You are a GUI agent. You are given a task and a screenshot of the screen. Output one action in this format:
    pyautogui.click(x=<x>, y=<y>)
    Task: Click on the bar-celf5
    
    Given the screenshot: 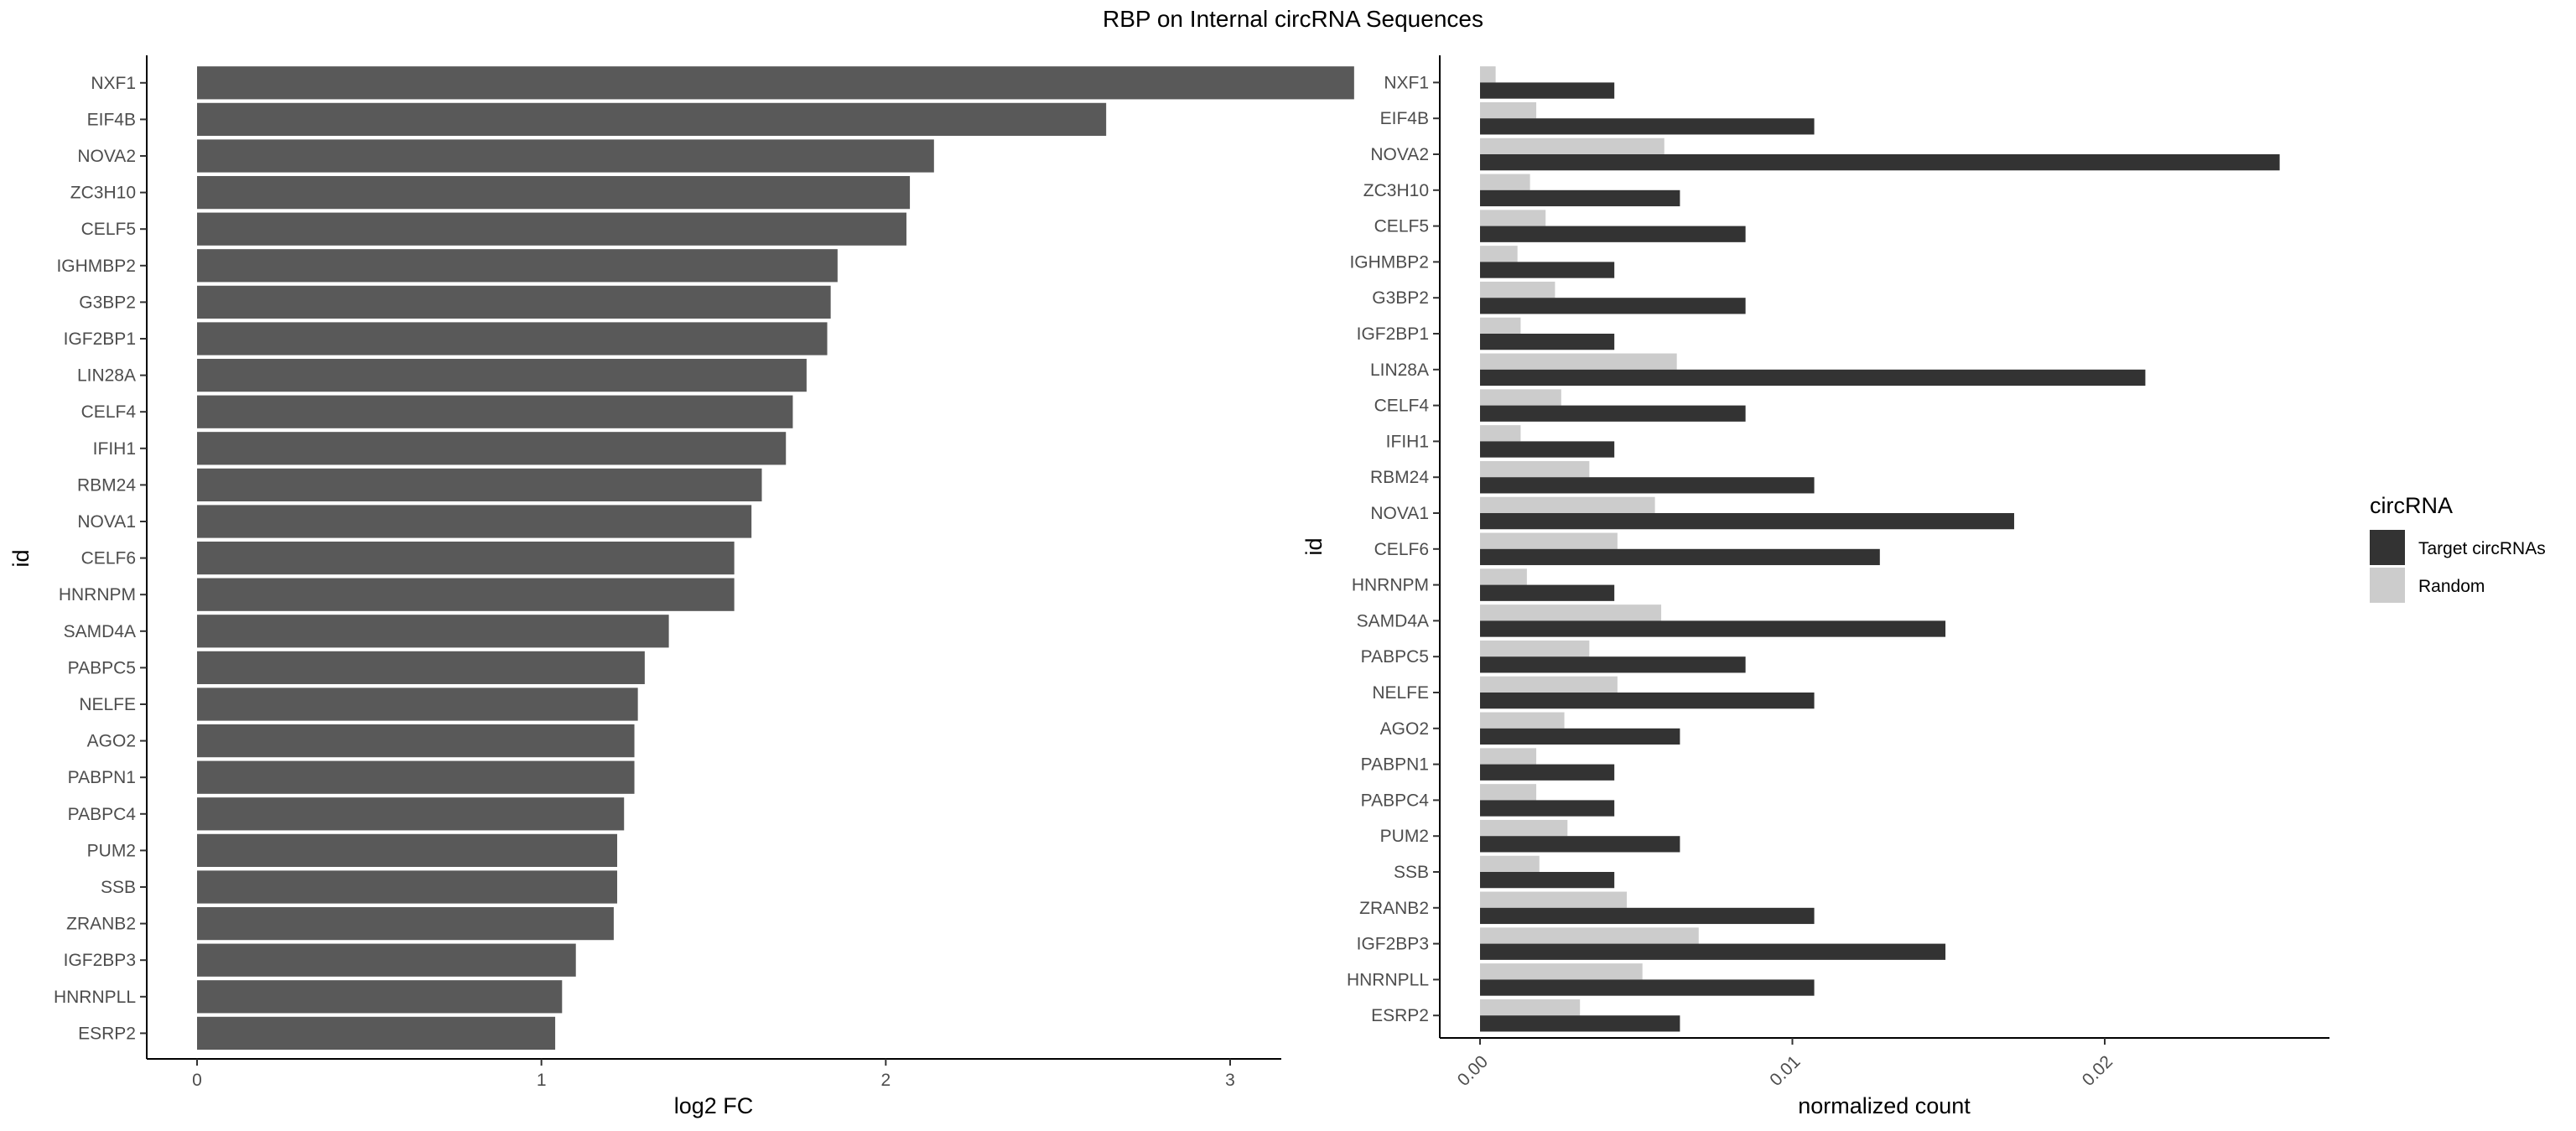 What is the action you would take?
    pyautogui.click(x=551, y=229)
    